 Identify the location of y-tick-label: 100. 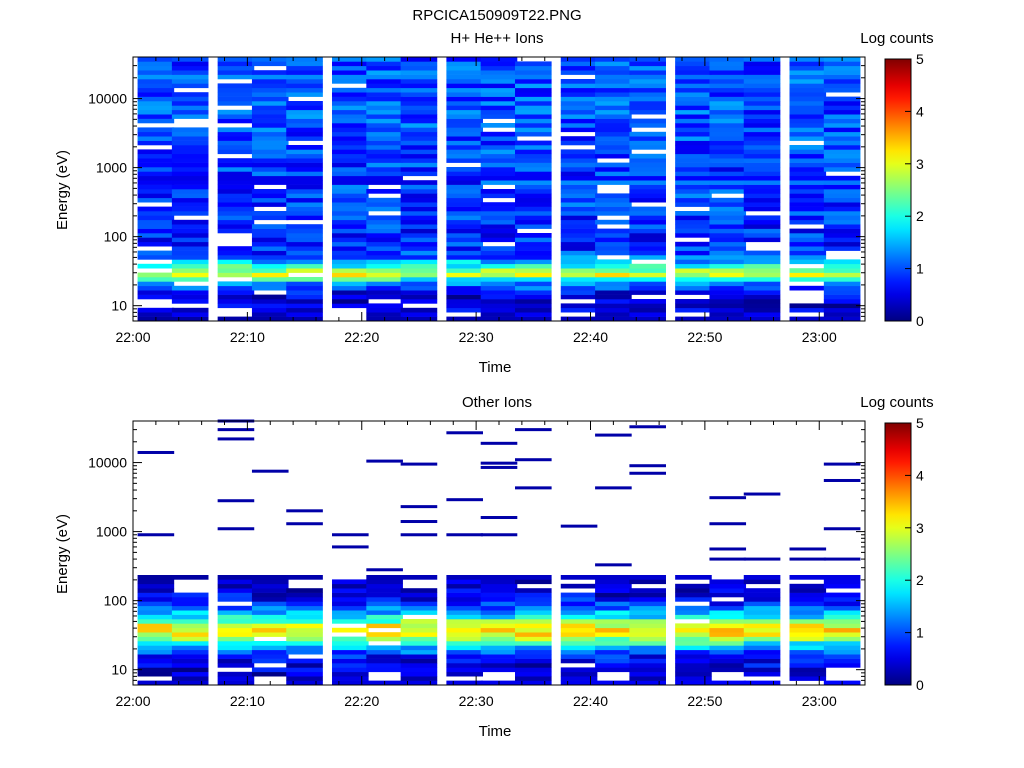
(116, 601).